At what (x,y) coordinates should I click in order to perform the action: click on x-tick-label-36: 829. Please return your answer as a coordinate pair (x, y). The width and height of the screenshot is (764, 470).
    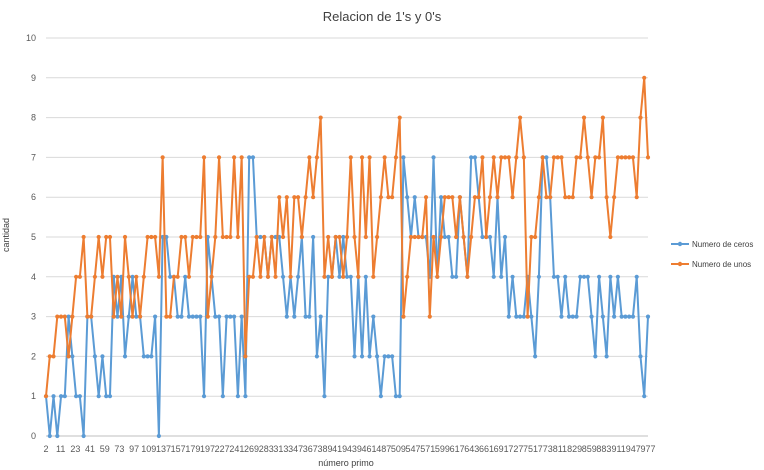
    Looking at the image, I should click on (574, 449).